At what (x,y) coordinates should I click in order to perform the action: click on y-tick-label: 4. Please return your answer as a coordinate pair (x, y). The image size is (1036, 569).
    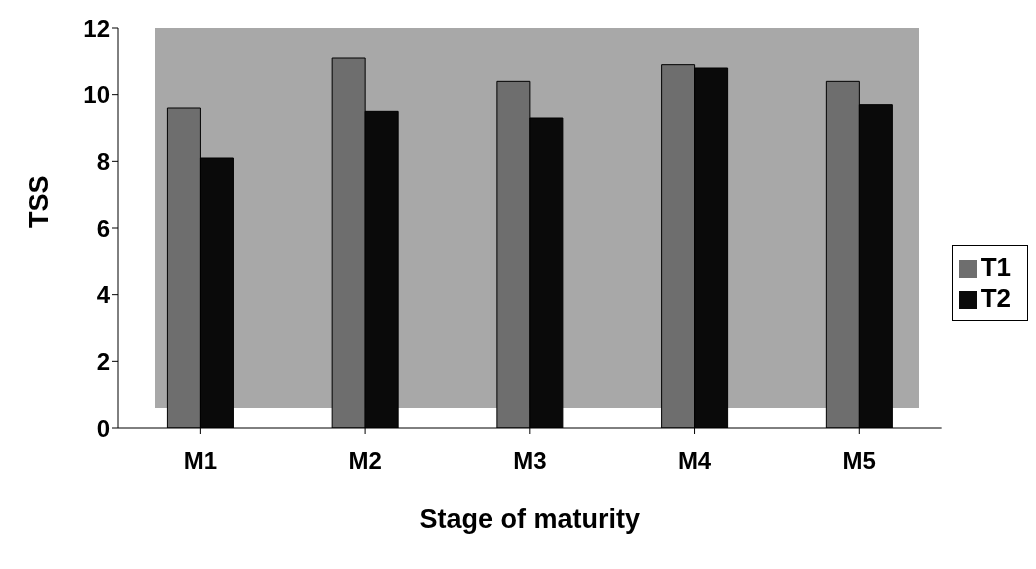
    Looking at the image, I should click on (103, 295).